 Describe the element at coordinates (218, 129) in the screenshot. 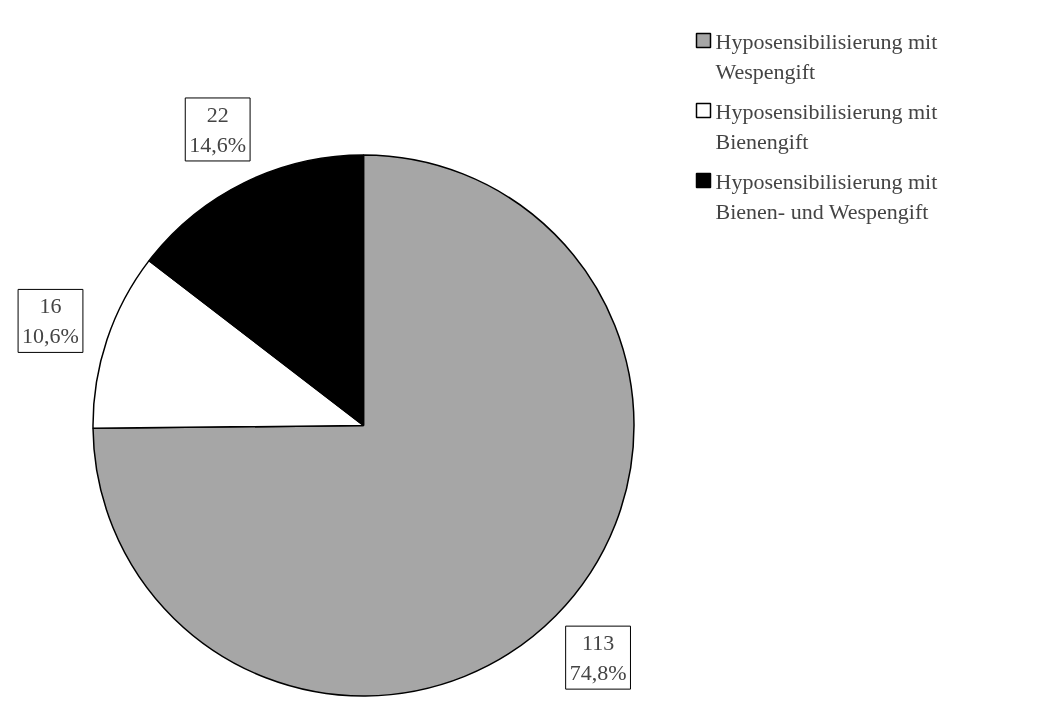

I see `data-label: 22 14,6%` at that location.